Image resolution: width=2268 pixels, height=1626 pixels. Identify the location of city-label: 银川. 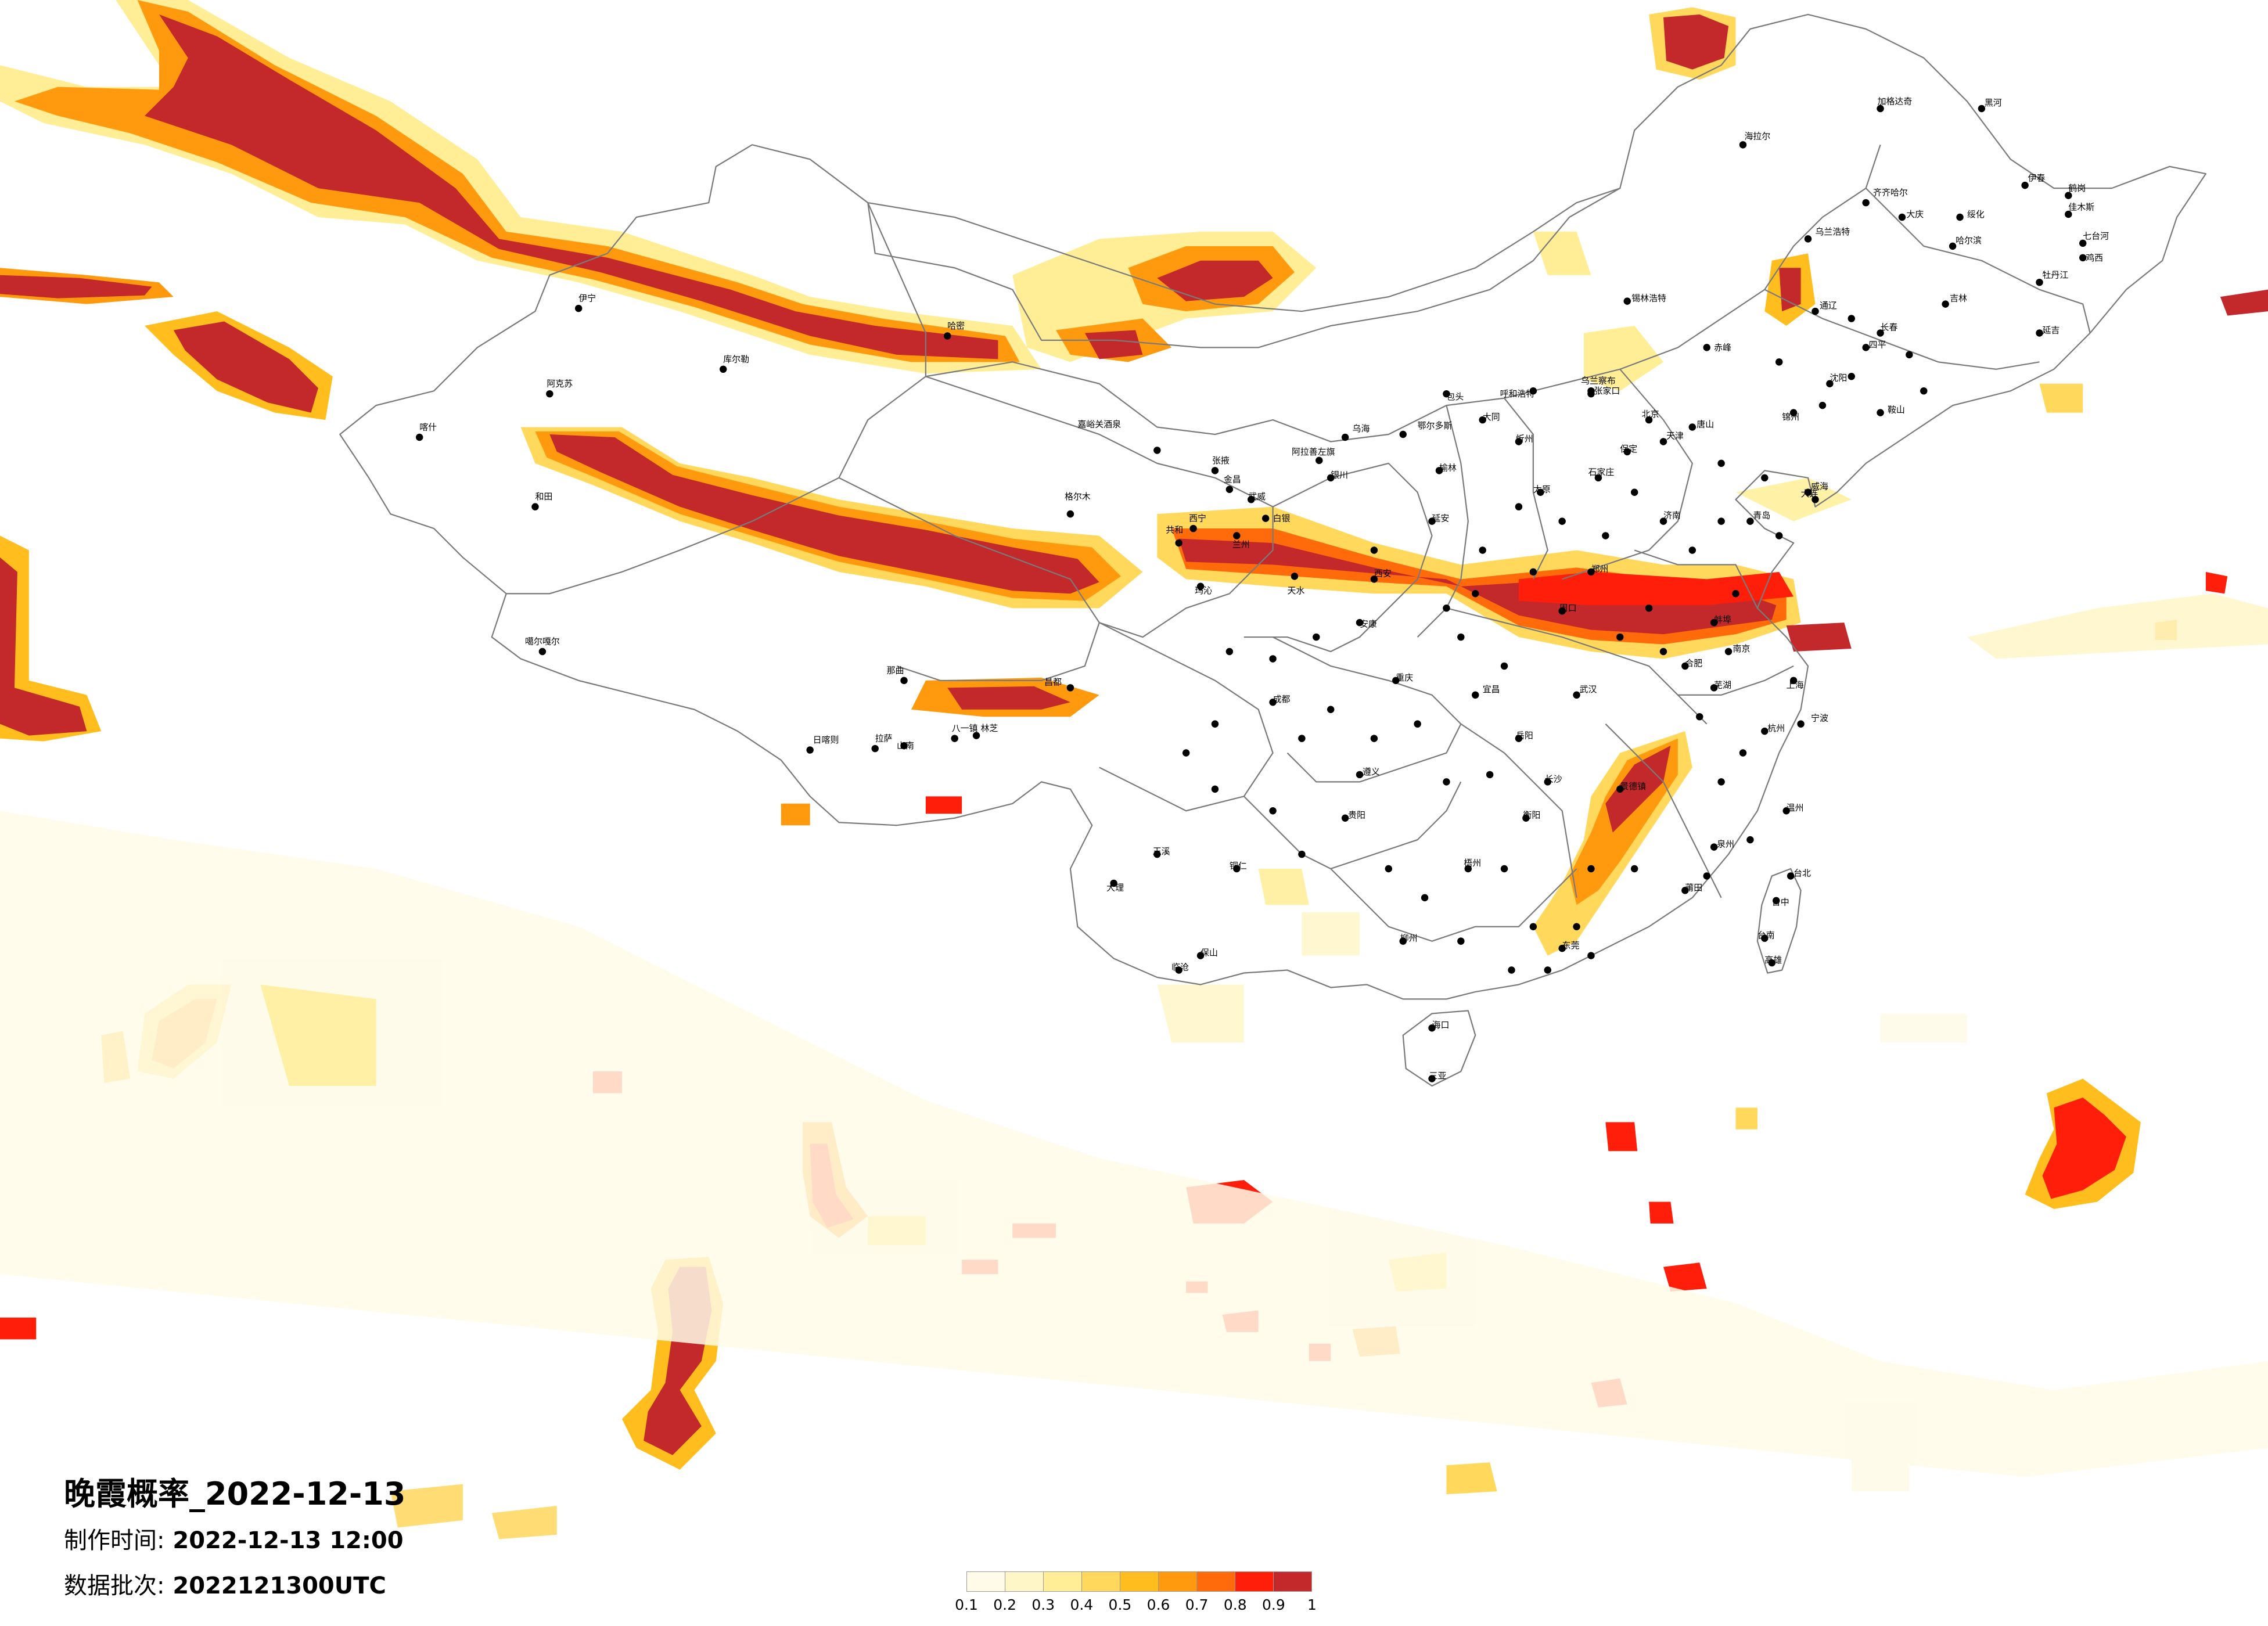
(1339, 475).